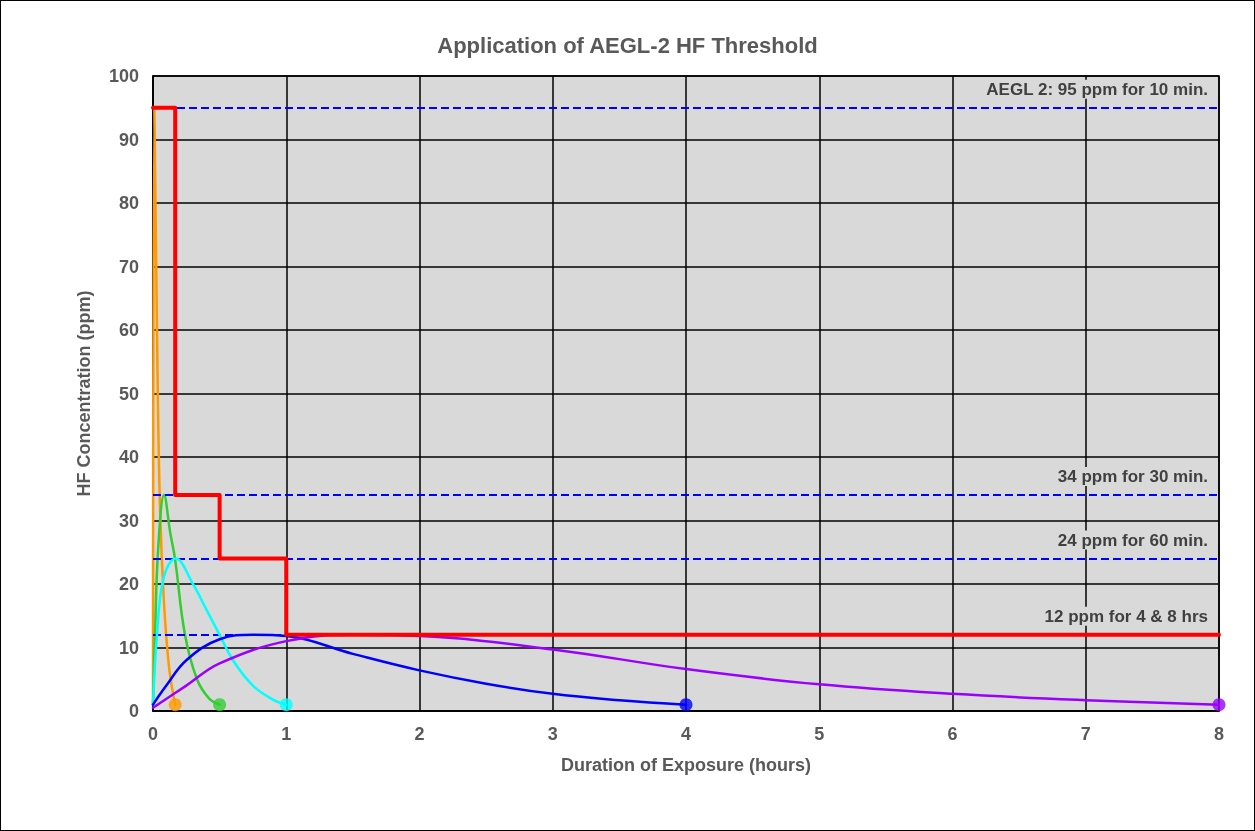 The height and width of the screenshot is (831, 1255). I want to click on y-tick-label: 20, so click(128, 584).